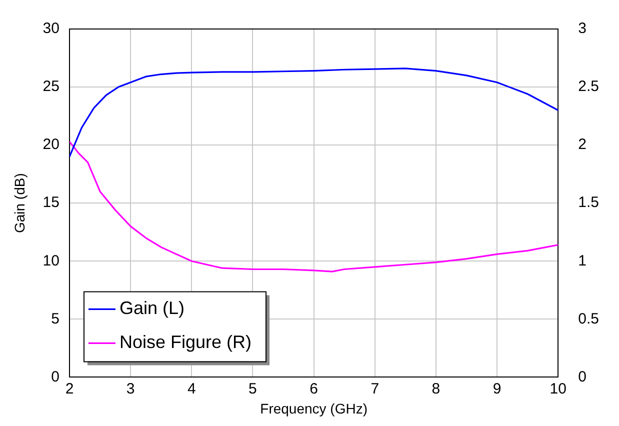  Describe the element at coordinates (375, 389) in the screenshot. I see `x-tick-label: 7` at that location.